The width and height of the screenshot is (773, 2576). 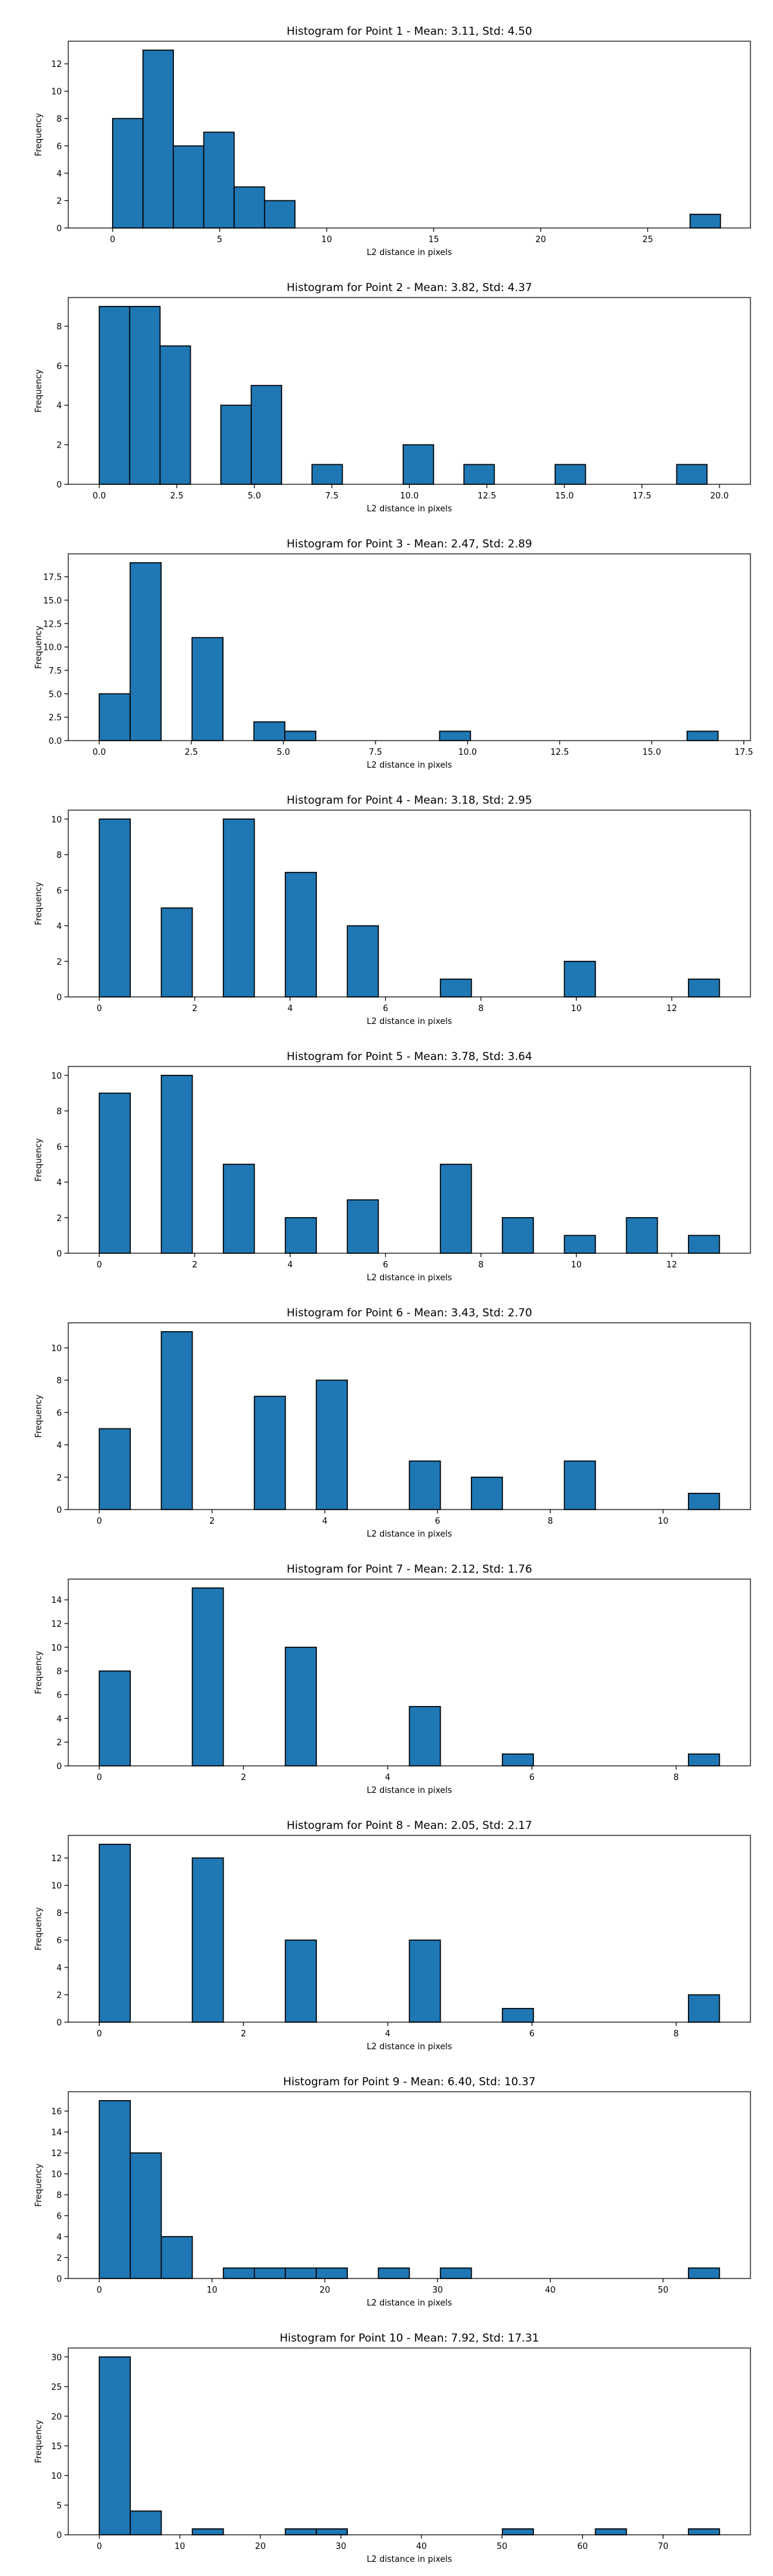 I want to click on x-tick-label: 7.5, so click(x=332, y=496).